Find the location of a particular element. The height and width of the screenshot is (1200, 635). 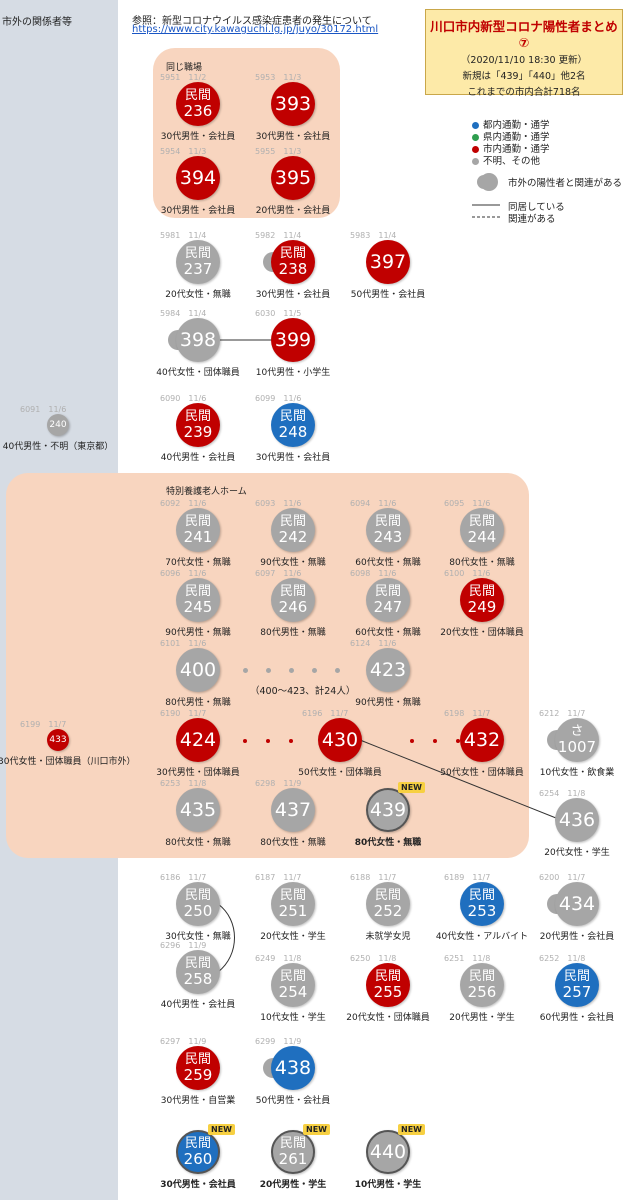

case-caption: 30代女性・無職 is located at coordinates (198, 937).